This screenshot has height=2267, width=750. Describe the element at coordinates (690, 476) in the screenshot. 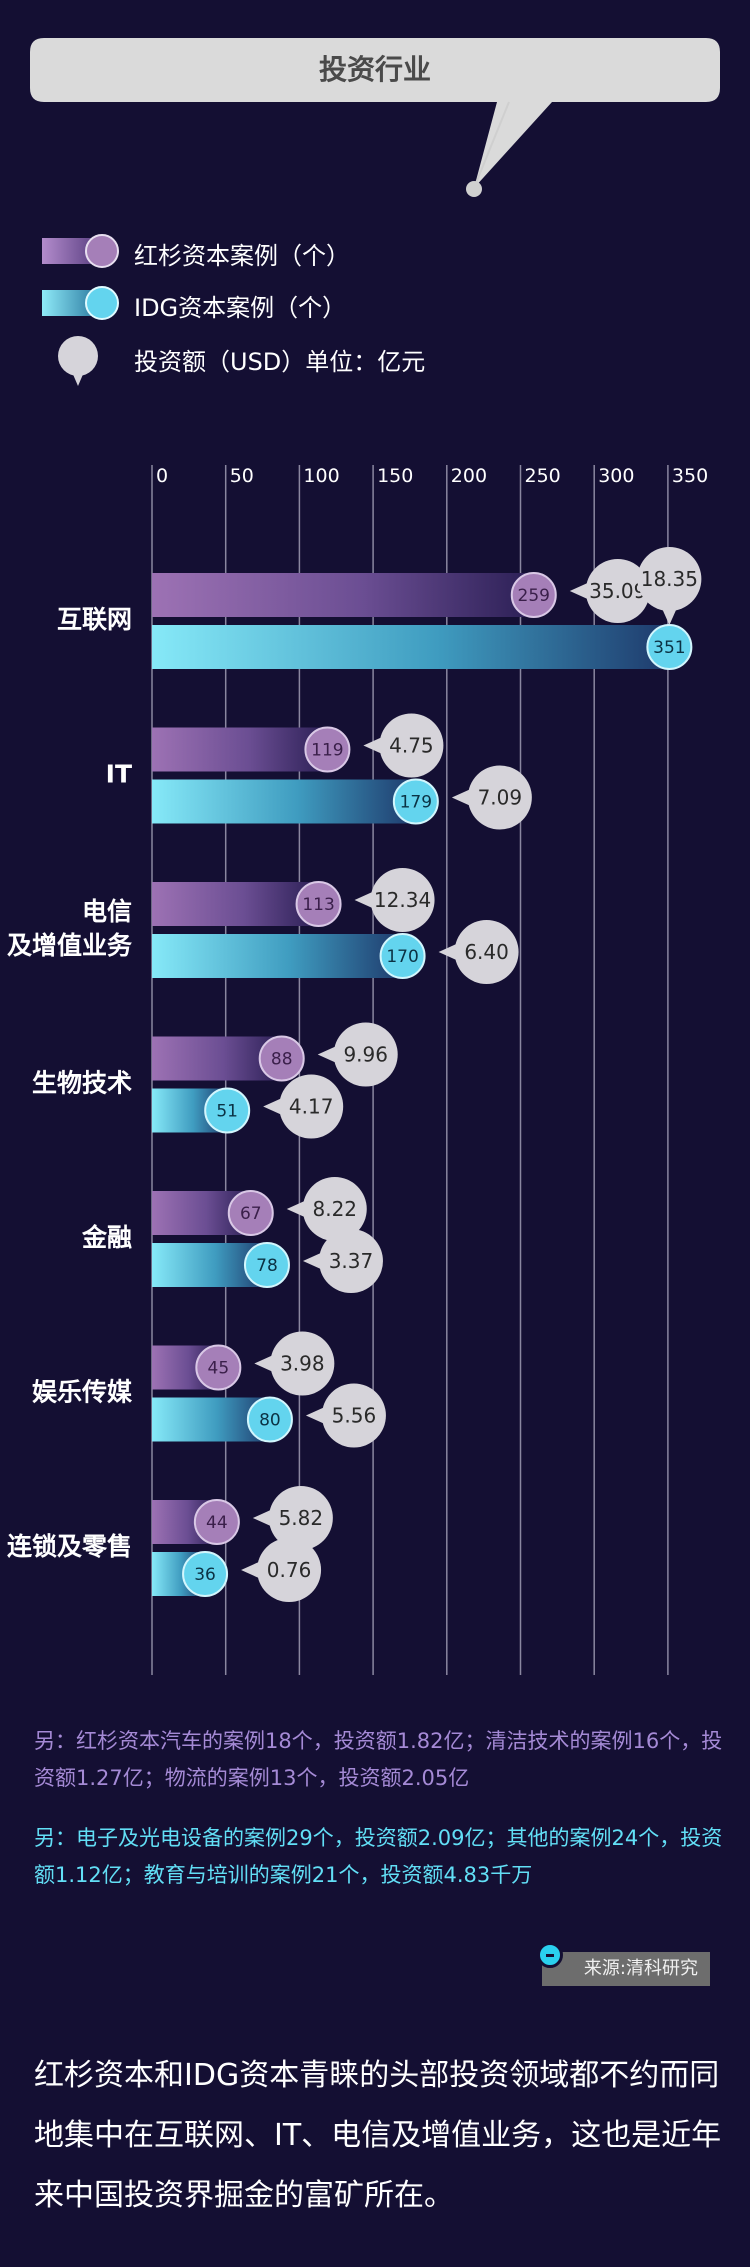

I see `x-tick-label: 350` at that location.